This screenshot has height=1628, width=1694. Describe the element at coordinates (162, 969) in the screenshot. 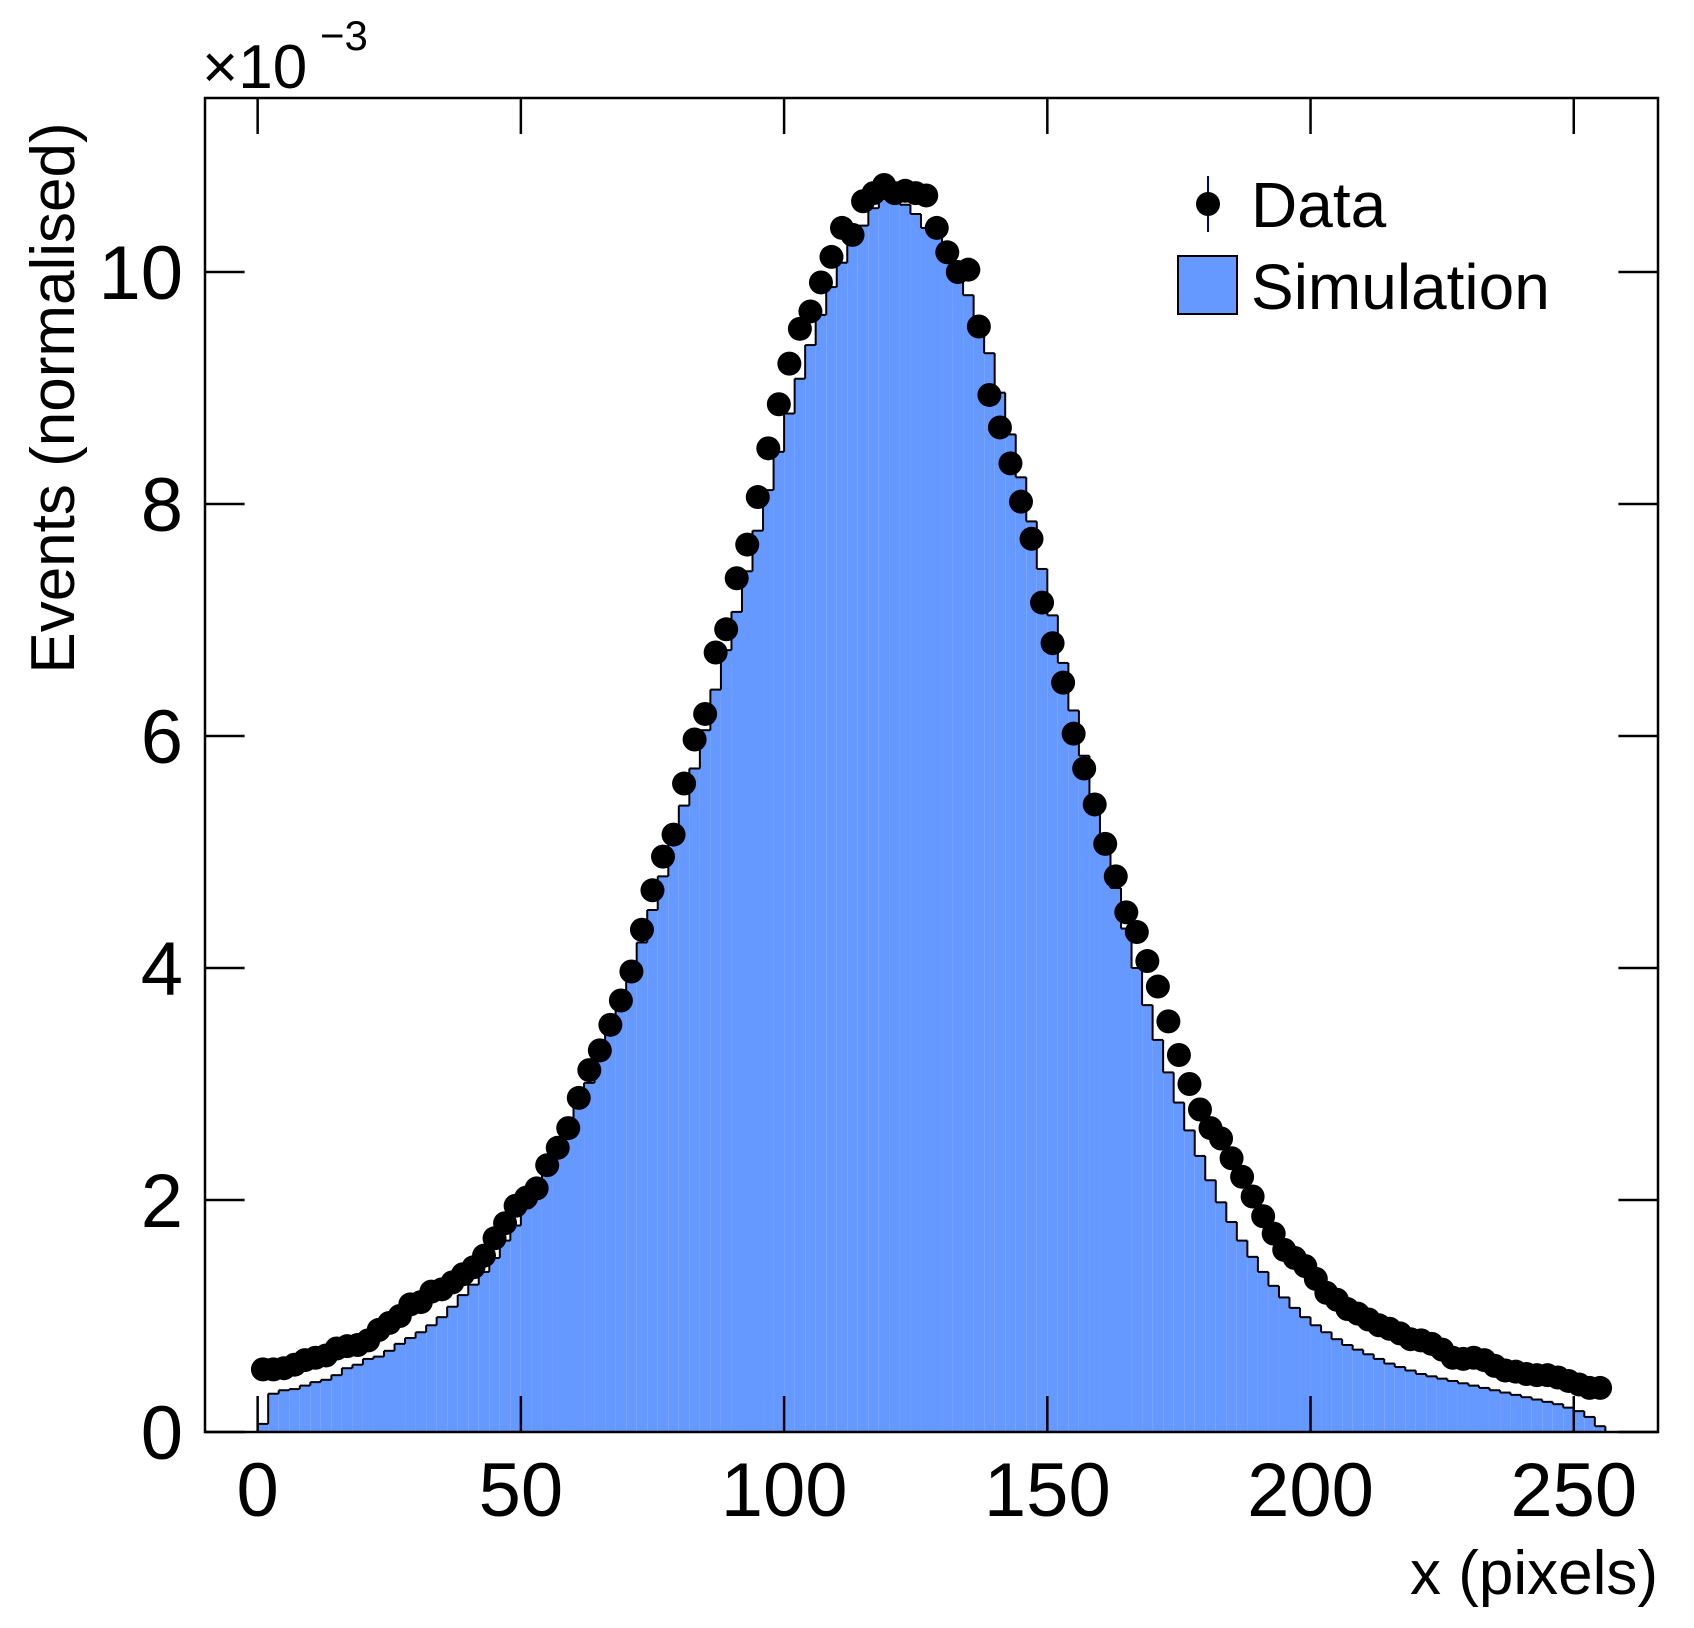

I see `y-tick-label: 4` at that location.